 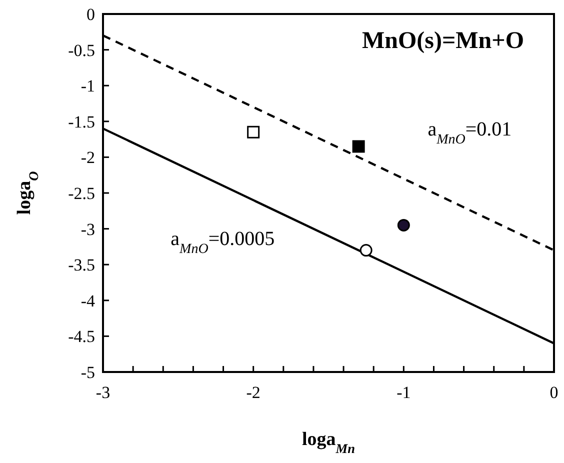 I want to click on annotation: a$_{MnO}$=0.0005, so click(x=222, y=242).